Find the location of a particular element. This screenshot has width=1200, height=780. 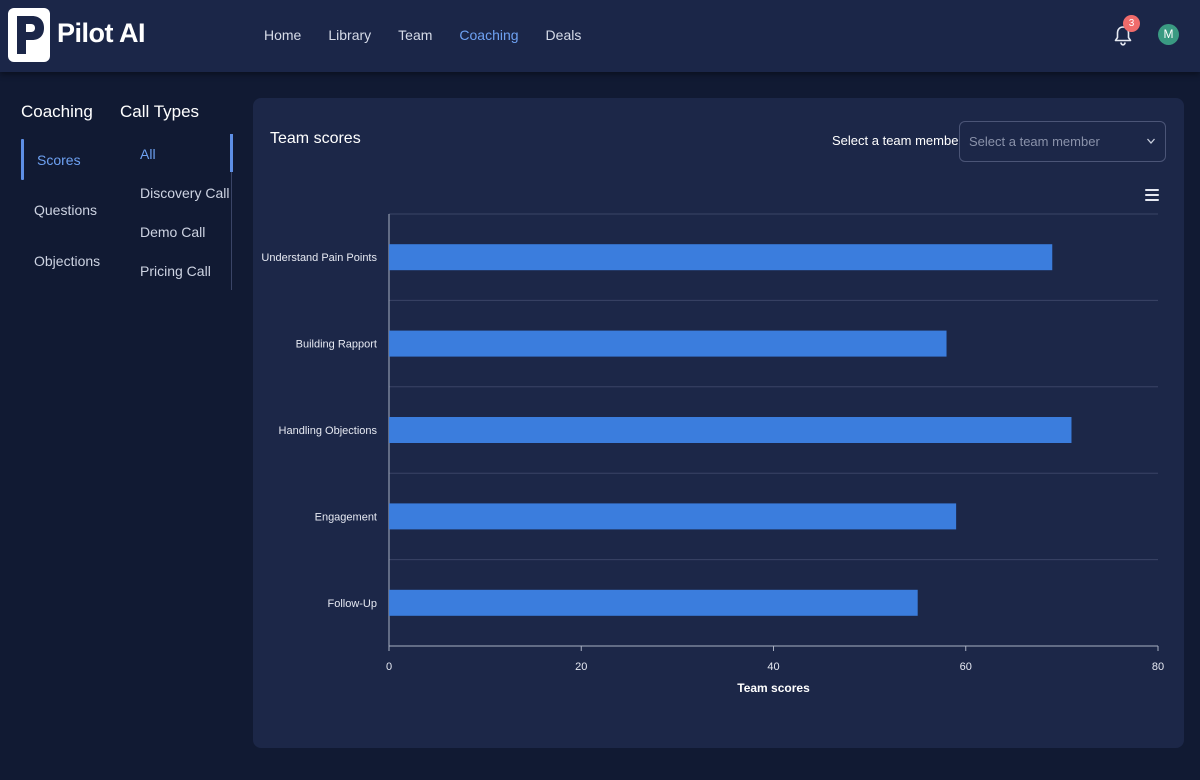

active-indicator is located at coordinates (22, 159).